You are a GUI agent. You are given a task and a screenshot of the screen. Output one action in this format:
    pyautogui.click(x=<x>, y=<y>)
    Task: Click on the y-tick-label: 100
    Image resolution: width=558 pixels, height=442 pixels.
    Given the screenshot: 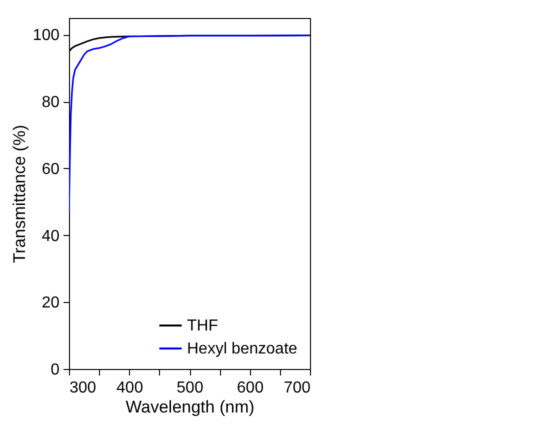 What is the action you would take?
    pyautogui.click(x=46, y=35)
    